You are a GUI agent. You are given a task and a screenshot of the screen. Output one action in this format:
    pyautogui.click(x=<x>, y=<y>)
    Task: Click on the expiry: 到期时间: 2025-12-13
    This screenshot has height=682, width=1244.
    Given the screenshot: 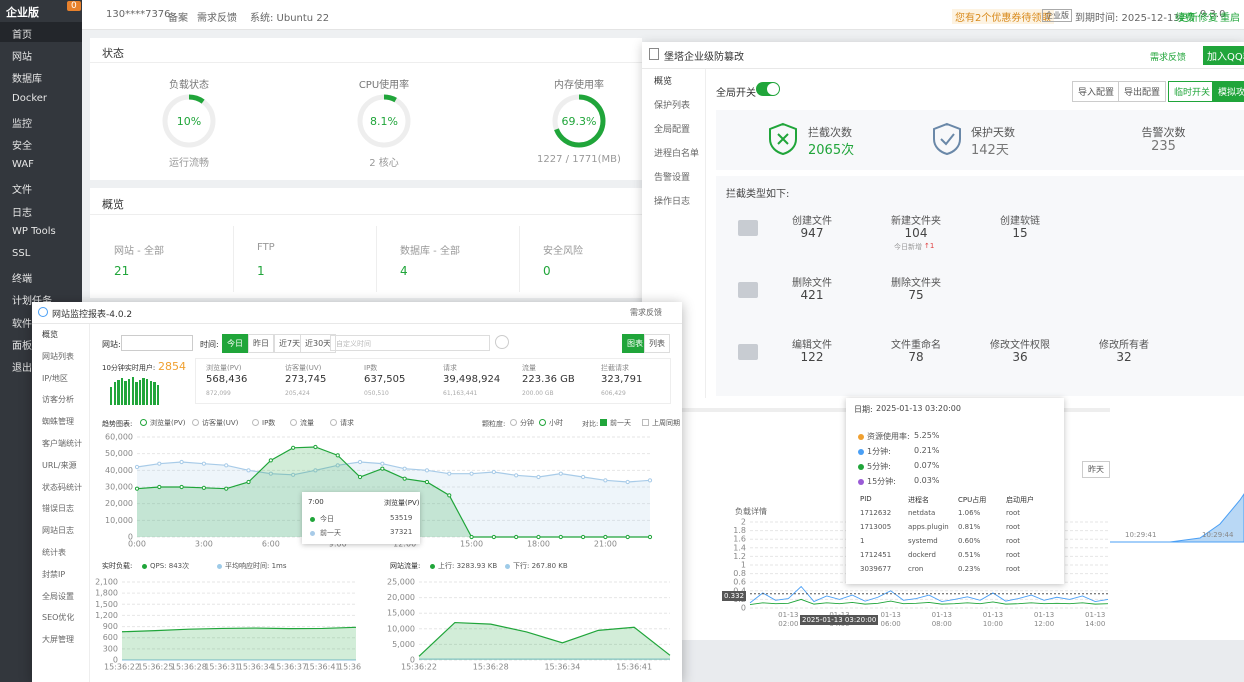 What is the action you would take?
    pyautogui.click(x=1127, y=18)
    